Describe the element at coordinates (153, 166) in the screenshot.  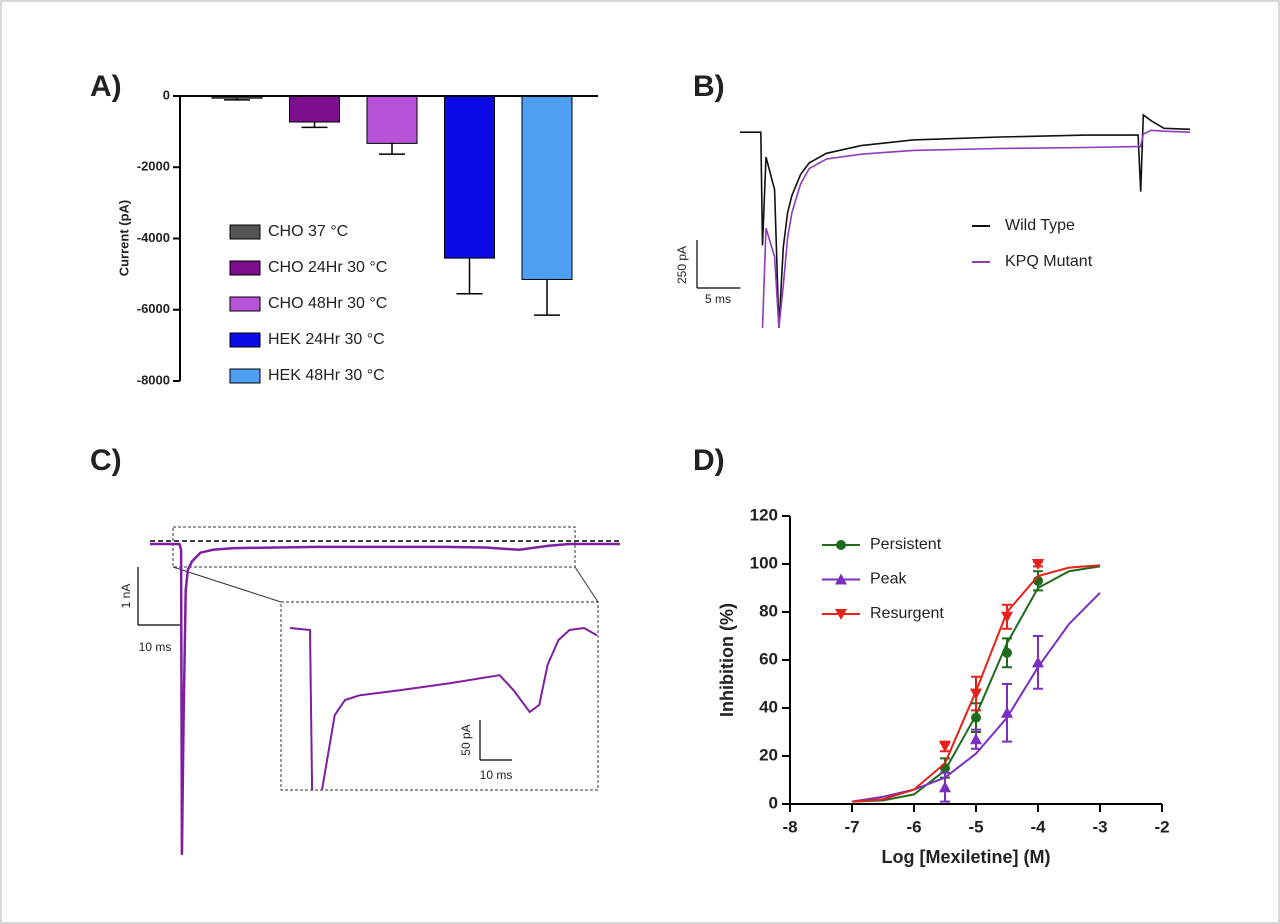
I see `y-tick-label: -2000` at that location.